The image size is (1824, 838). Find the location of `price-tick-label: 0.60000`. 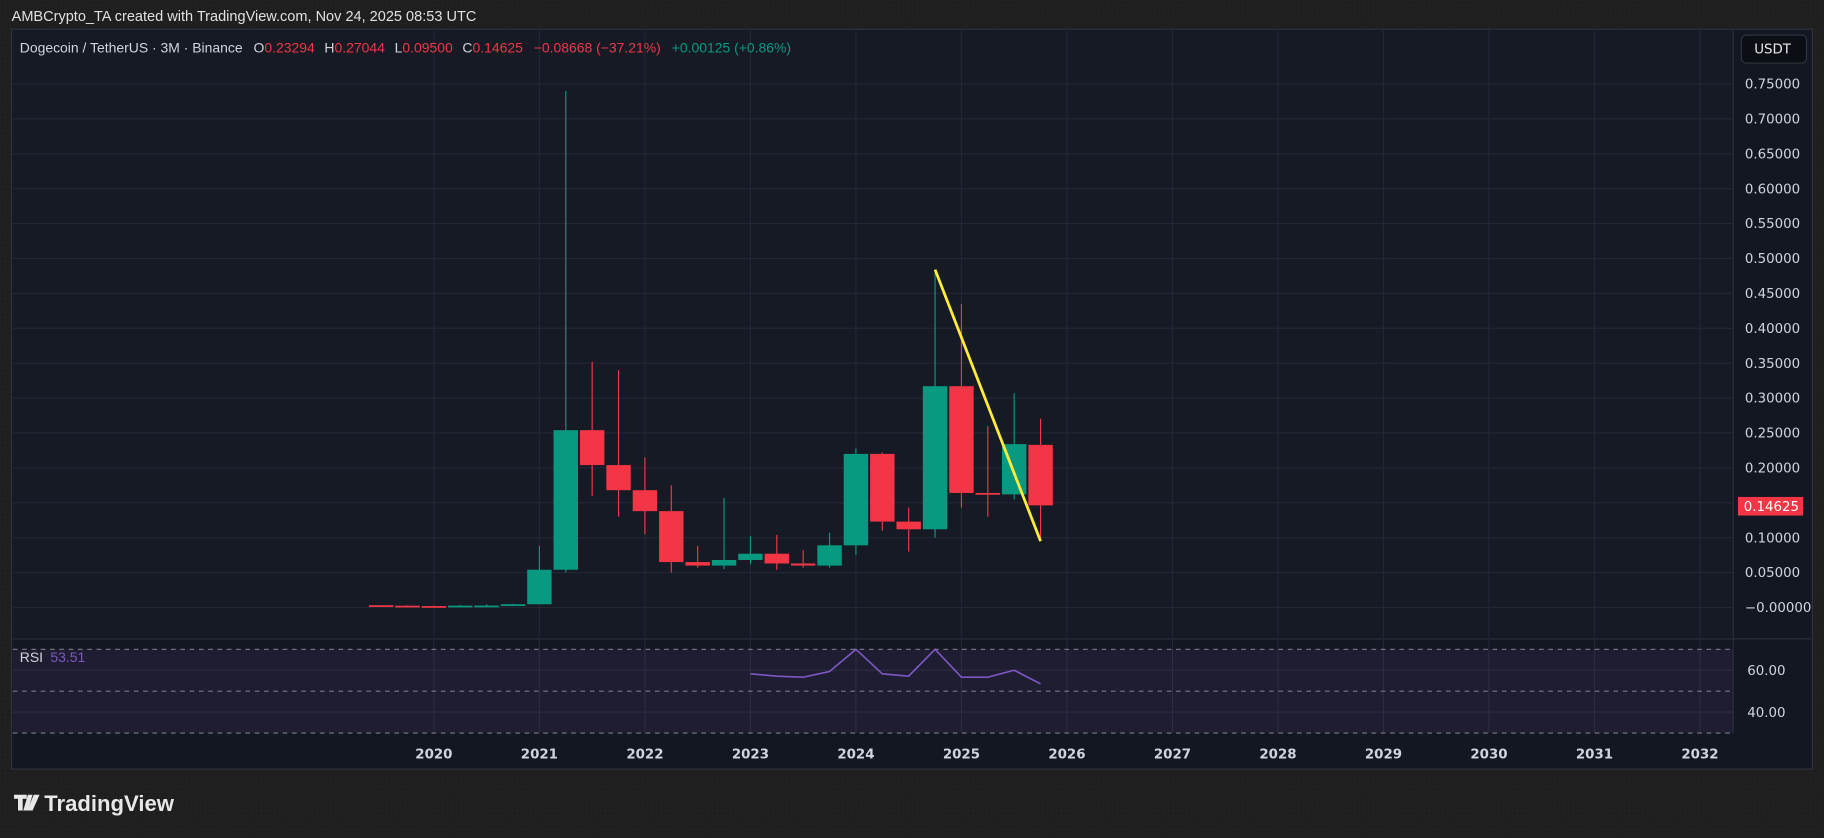

price-tick-label: 0.60000 is located at coordinates (1772, 189).